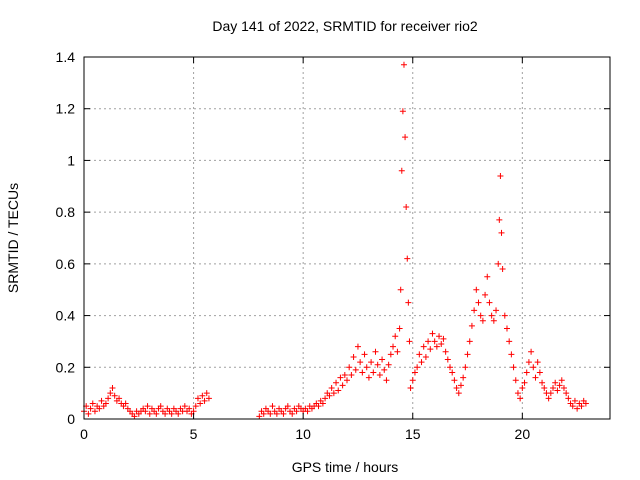 Image resolution: width=640 pixels, height=480 pixels. I want to click on x-axis-label: GPS time / hours, so click(345, 467).